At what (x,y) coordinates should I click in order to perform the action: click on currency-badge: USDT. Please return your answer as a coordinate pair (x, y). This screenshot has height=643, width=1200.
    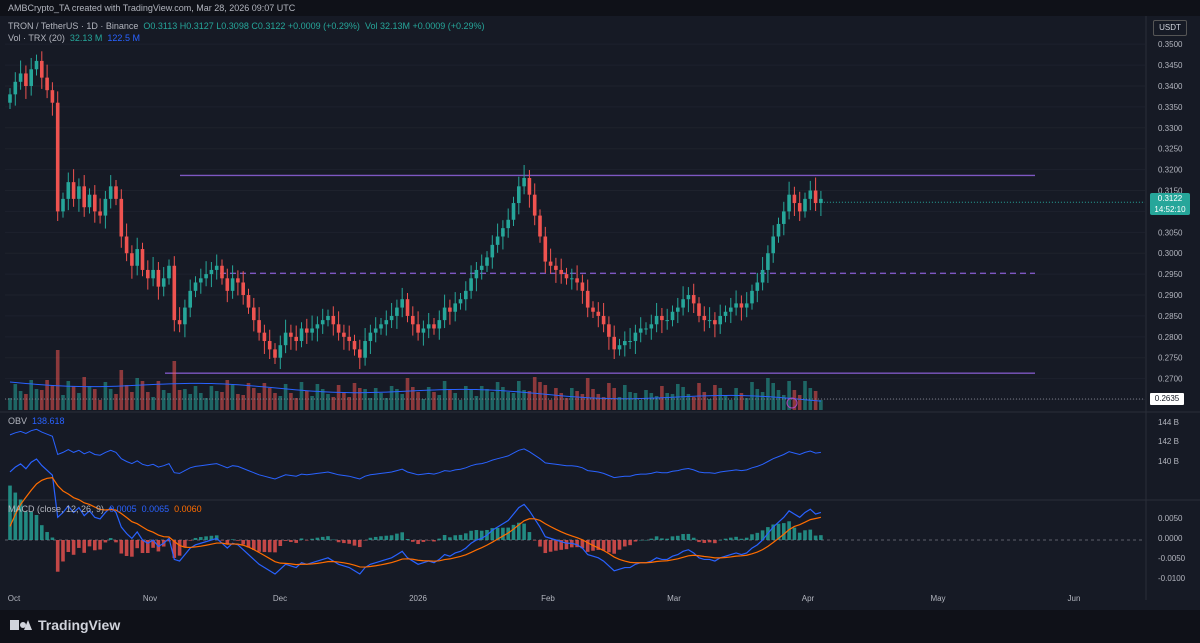
    Looking at the image, I should click on (1170, 28).